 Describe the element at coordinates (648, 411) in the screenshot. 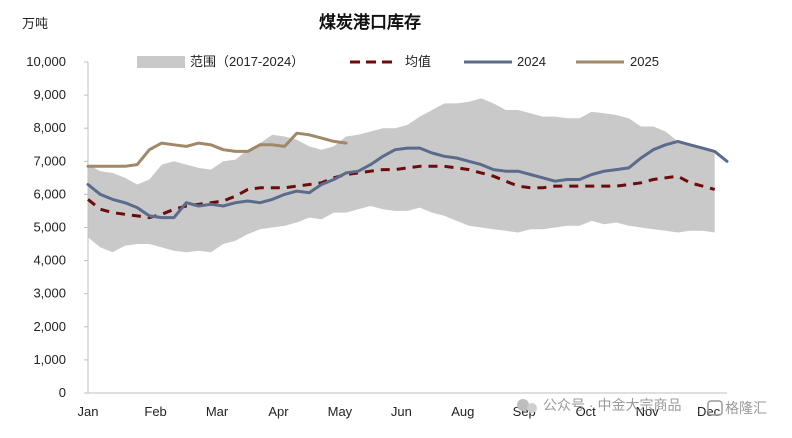

I see `x-tick-label: Nov` at that location.